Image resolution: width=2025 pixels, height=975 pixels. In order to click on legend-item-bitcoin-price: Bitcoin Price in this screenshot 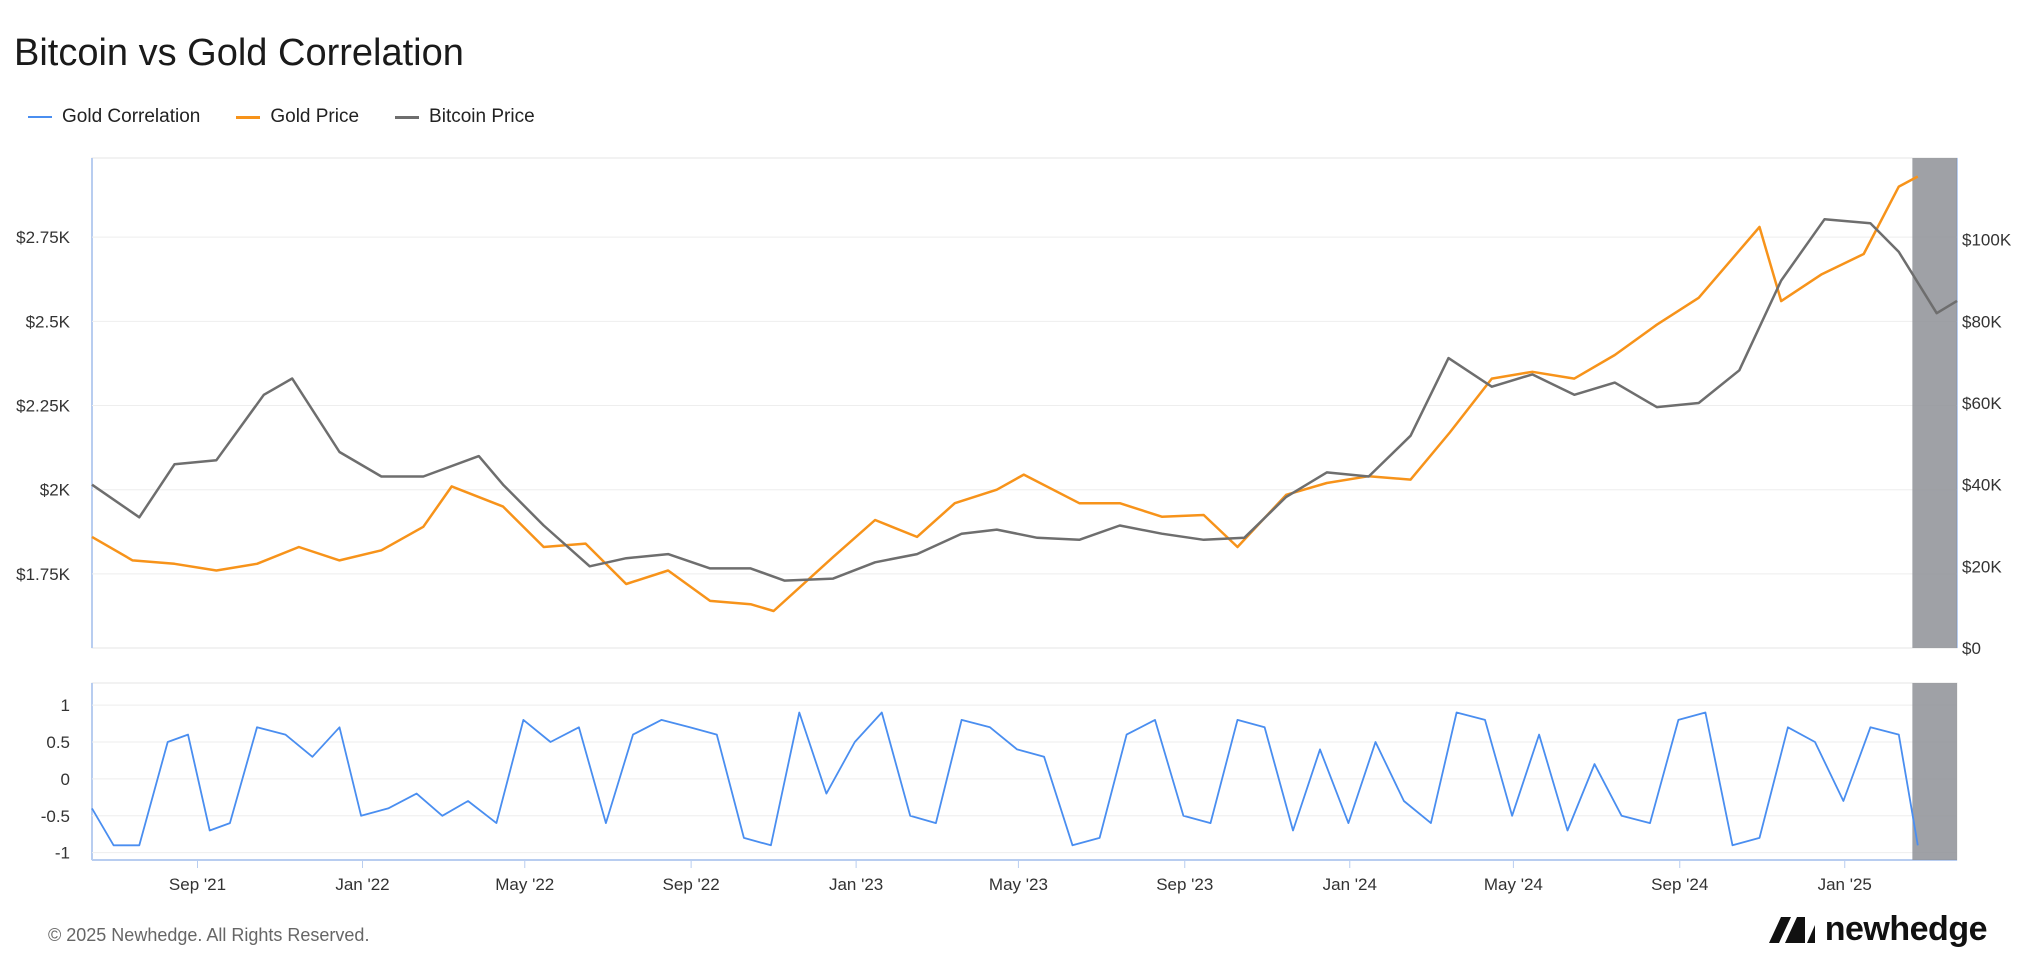, I will do `click(465, 117)`.